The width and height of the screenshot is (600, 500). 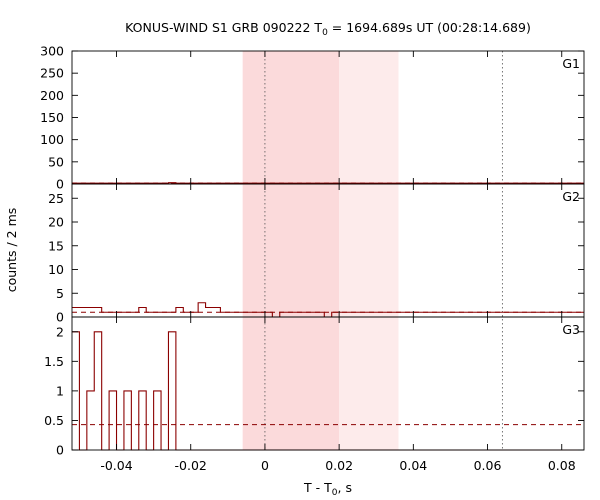 I want to click on panel-label-g3: G3, so click(x=571, y=329).